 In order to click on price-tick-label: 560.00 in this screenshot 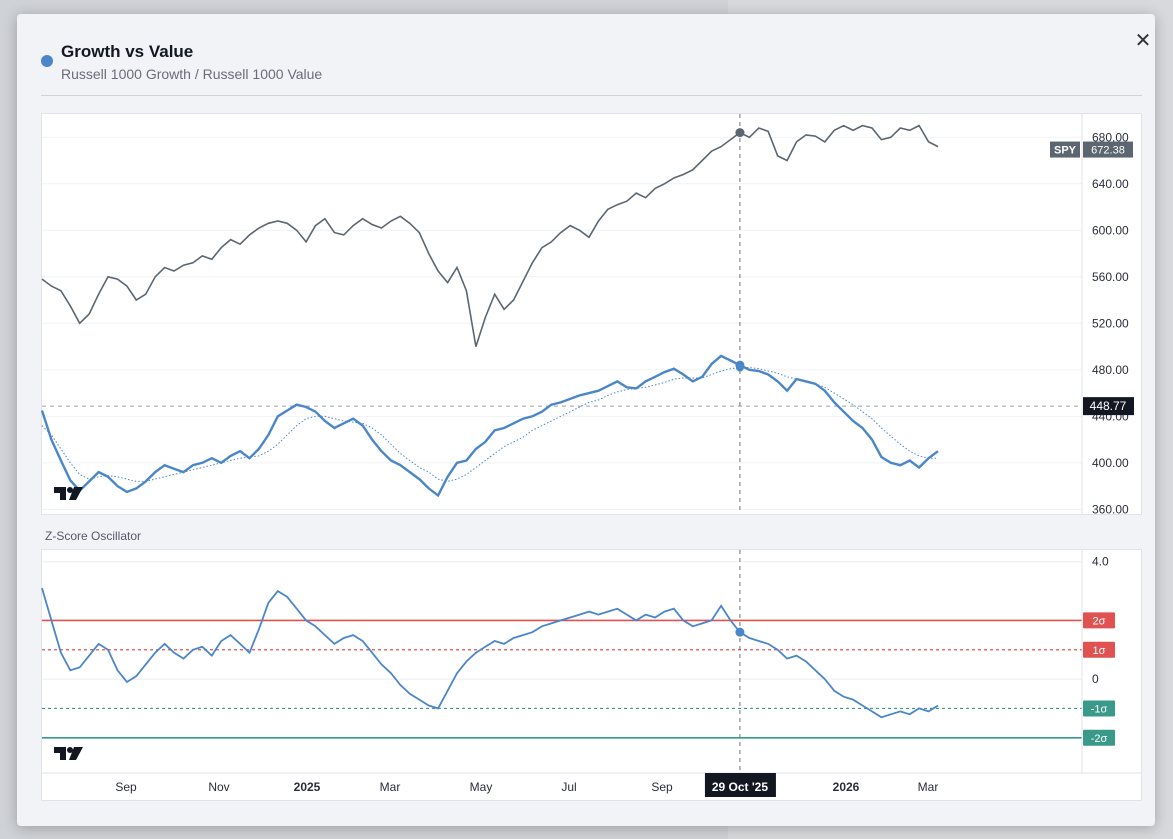, I will do `click(1110, 277)`.